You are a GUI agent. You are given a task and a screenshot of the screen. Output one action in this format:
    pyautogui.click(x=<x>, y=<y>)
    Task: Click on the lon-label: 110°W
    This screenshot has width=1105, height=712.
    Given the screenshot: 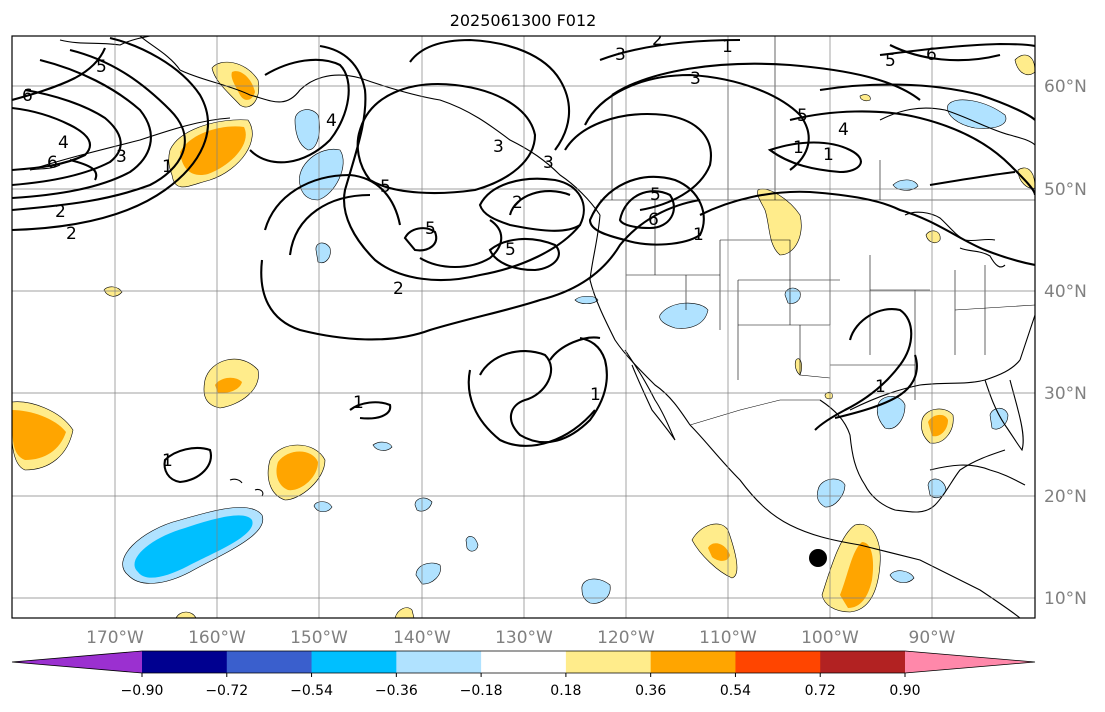 What is the action you would take?
    pyautogui.click(x=728, y=638)
    